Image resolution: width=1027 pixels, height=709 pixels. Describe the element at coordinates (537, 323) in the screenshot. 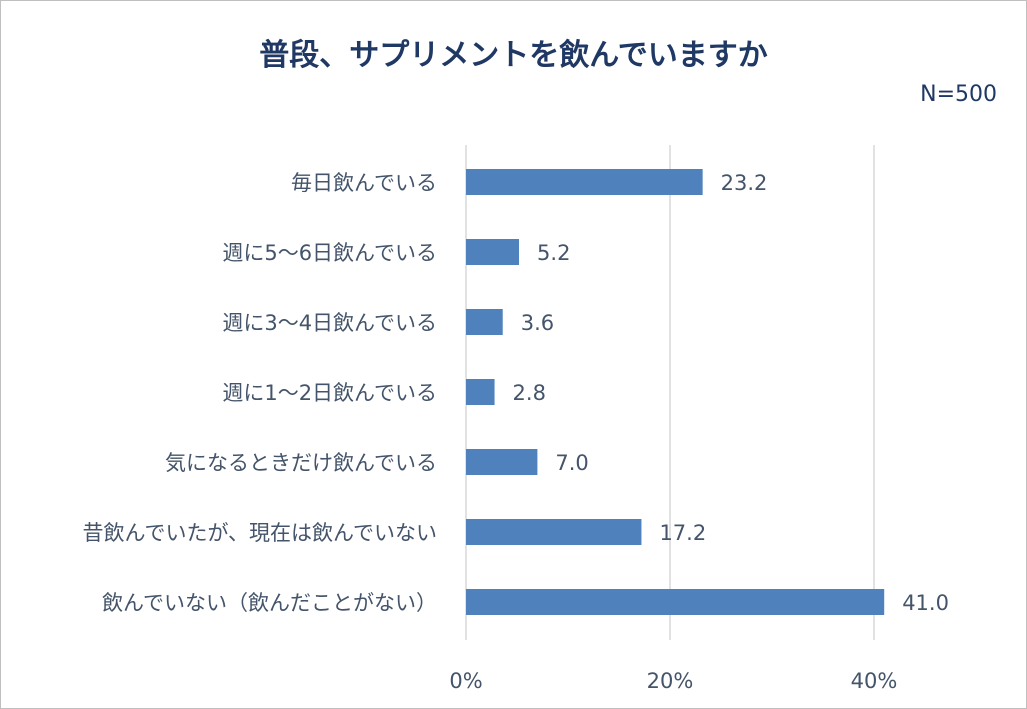

I see `data-label: 3.6` at that location.